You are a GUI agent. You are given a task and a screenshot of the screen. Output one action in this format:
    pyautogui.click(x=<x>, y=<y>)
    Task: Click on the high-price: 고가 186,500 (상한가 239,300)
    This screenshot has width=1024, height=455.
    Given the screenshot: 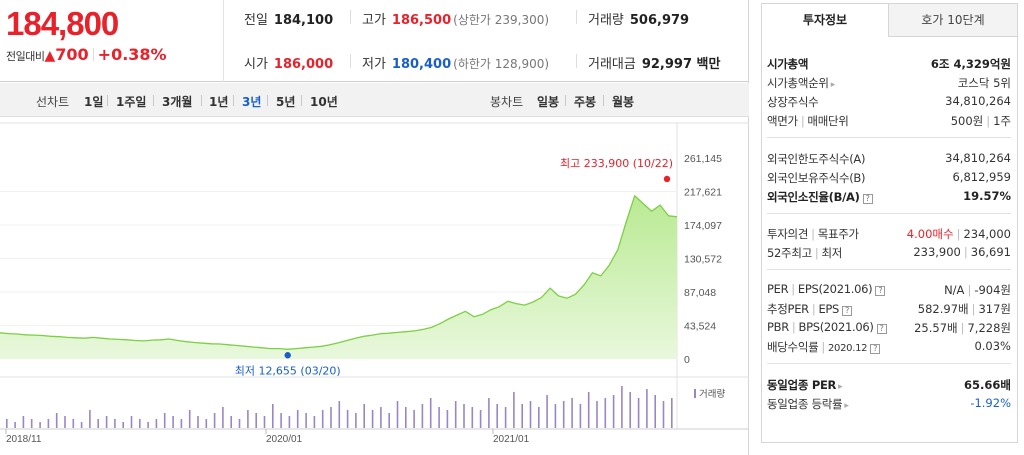 What is the action you would take?
    pyautogui.click(x=456, y=20)
    